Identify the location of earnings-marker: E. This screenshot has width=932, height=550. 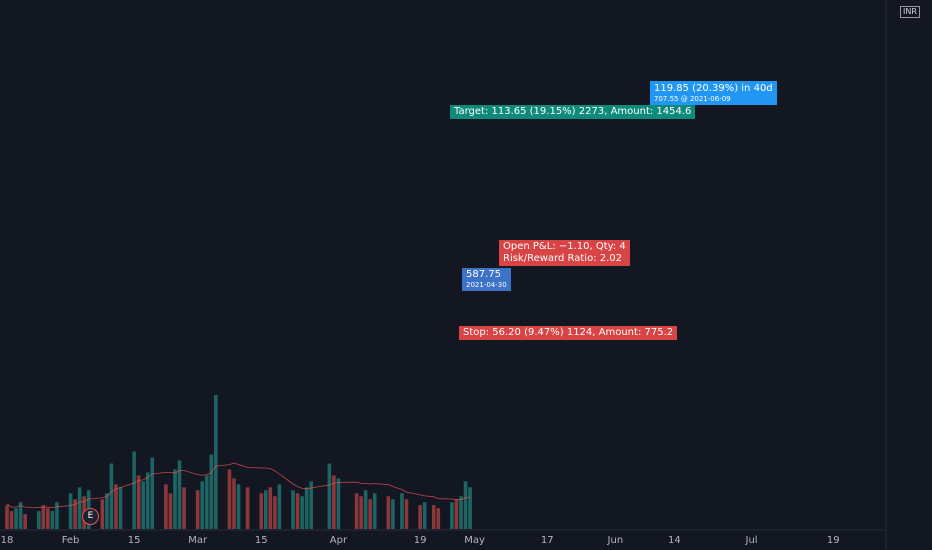
(90, 516).